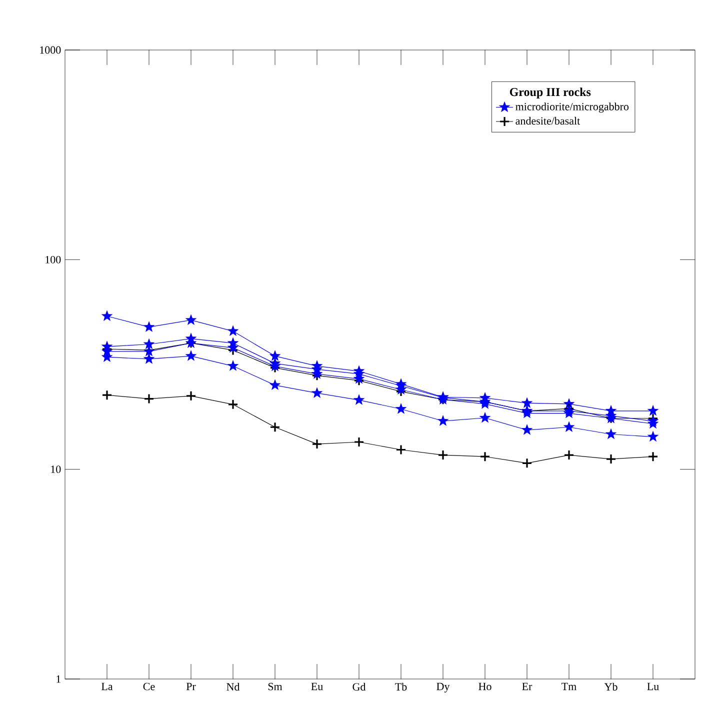  Describe the element at coordinates (233, 686) in the screenshot. I see `x-tick-label: Nd` at that location.